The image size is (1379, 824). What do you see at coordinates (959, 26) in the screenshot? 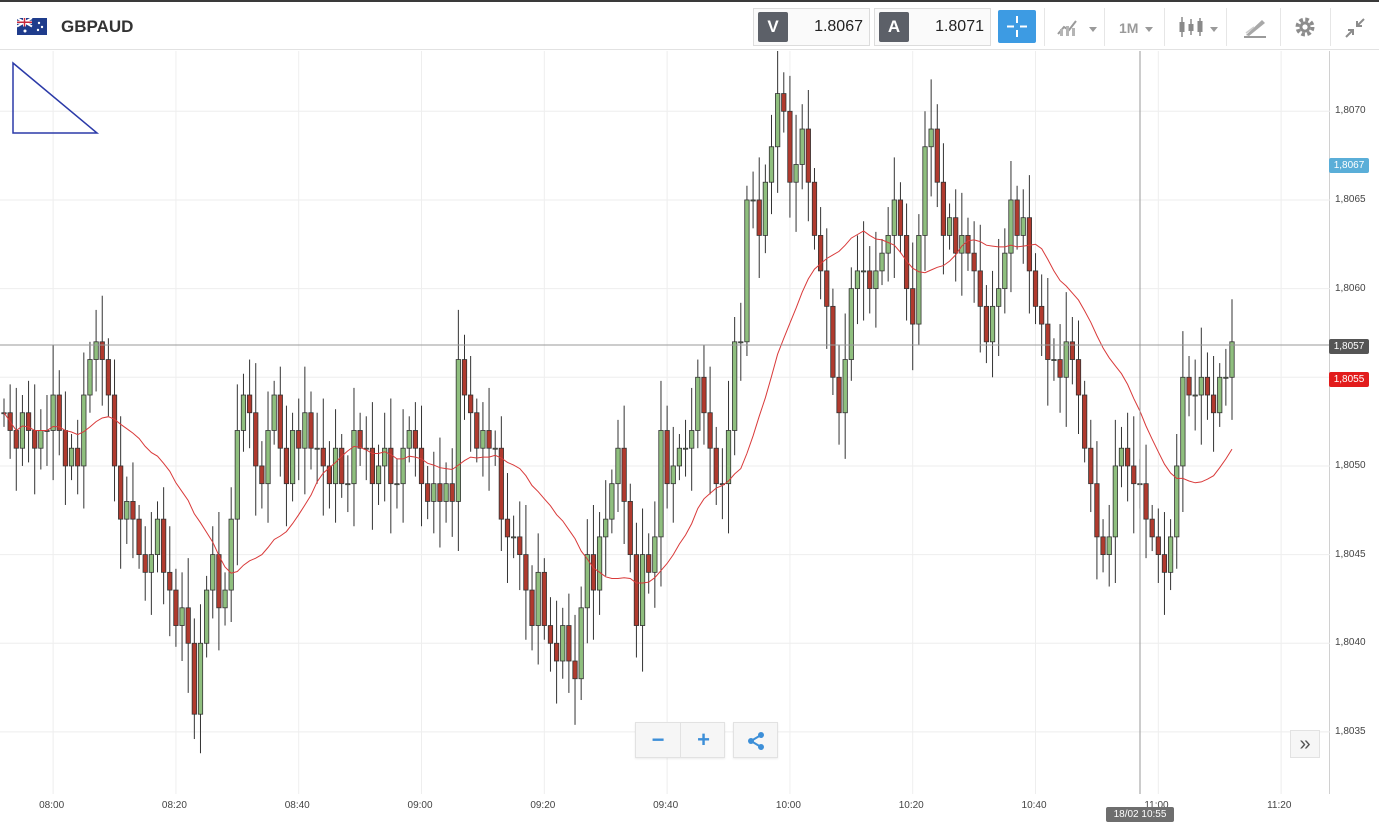
I see `buy-value: 1.8071` at bounding box center [959, 26].